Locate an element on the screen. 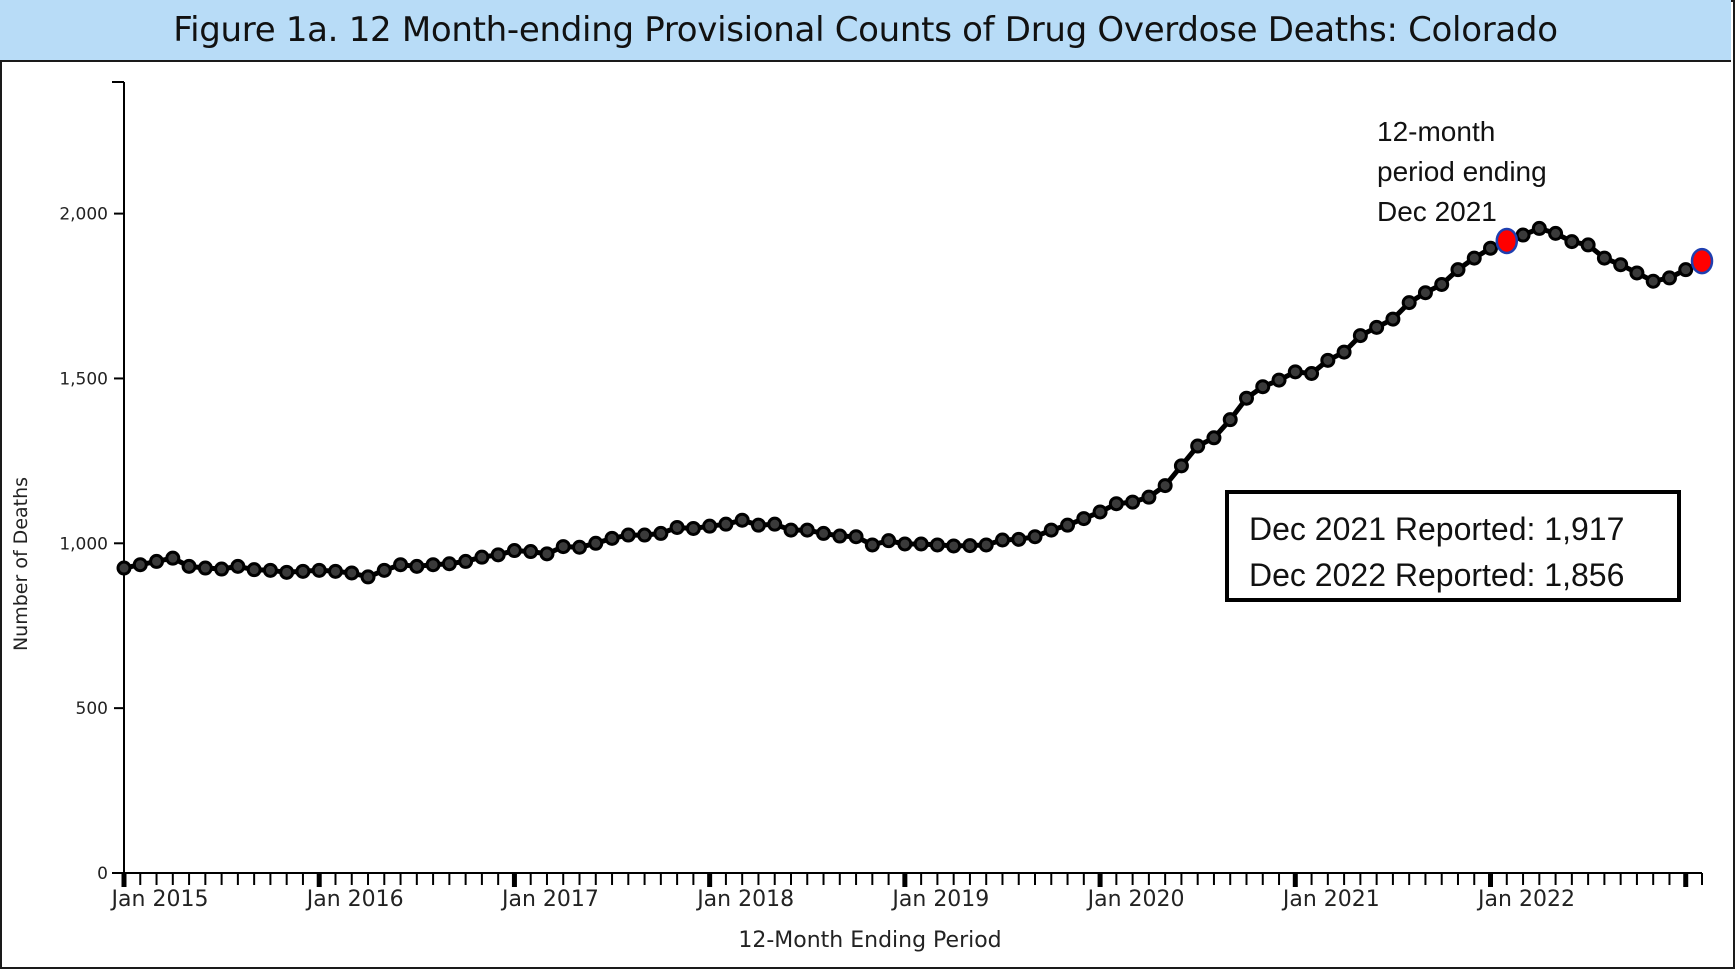 This screenshot has width=1735, height=969. peak-annotation-line: Dec 2021 is located at coordinates (1437, 211).